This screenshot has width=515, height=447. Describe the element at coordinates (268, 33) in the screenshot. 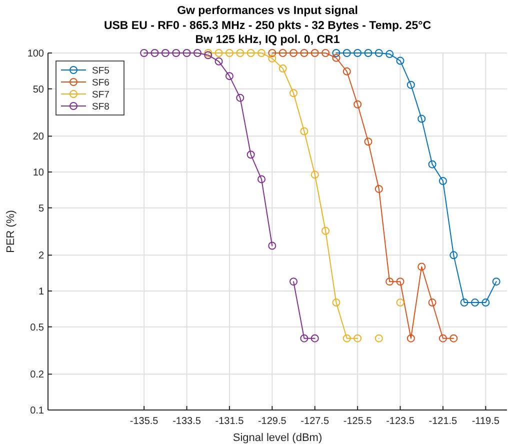

I see `chart-subtitle: USB EU - RF0 - 865.3 MHz - 250 pkts - 32 Bytes - Temp. 25°C Bw 125 kHz, IQ pol. 0, CR1` at that location.